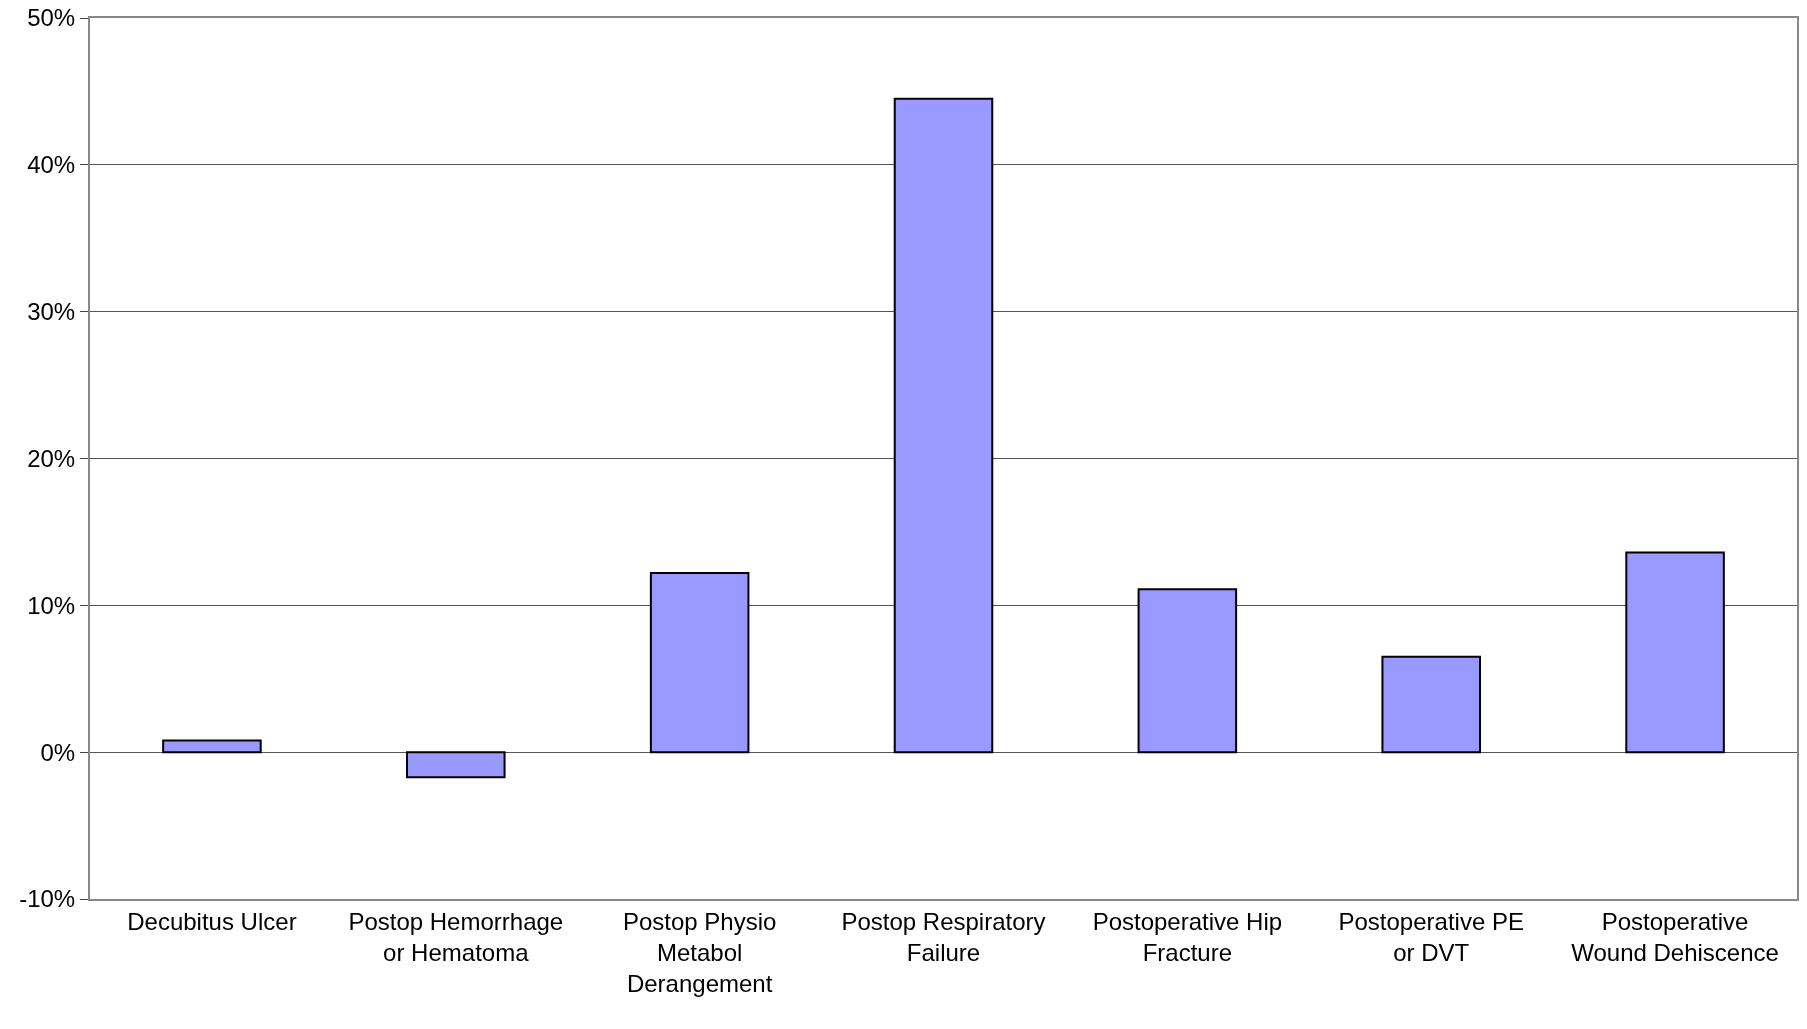 This screenshot has height=1029, width=1807. Describe the element at coordinates (943, 936) in the screenshot. I see `x-tick-label: Postop Respiratory Failure` at that location.